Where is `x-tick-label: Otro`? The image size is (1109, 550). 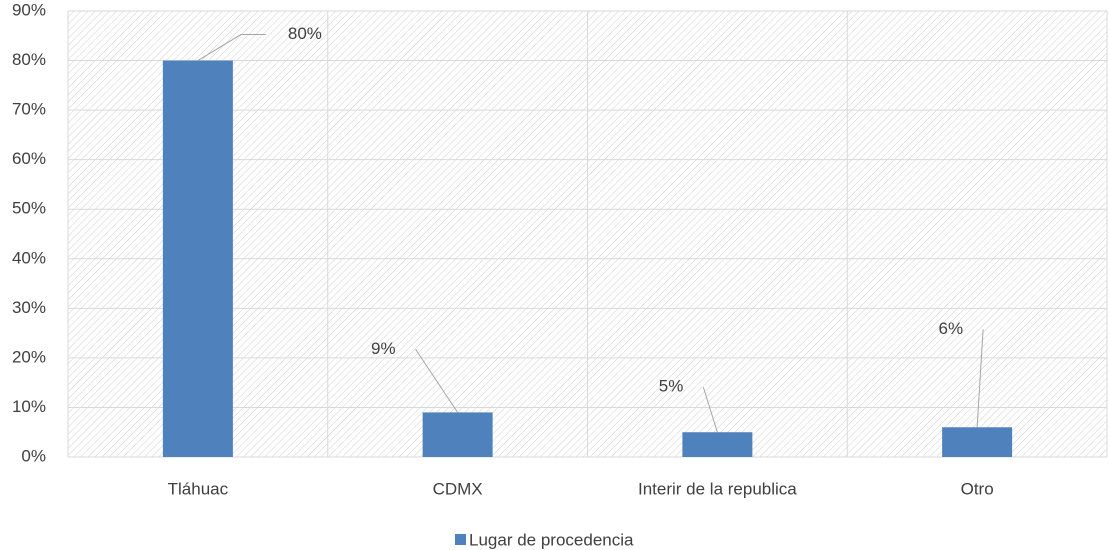
x-tick-label: Otro is located at coordinates (977, 488).